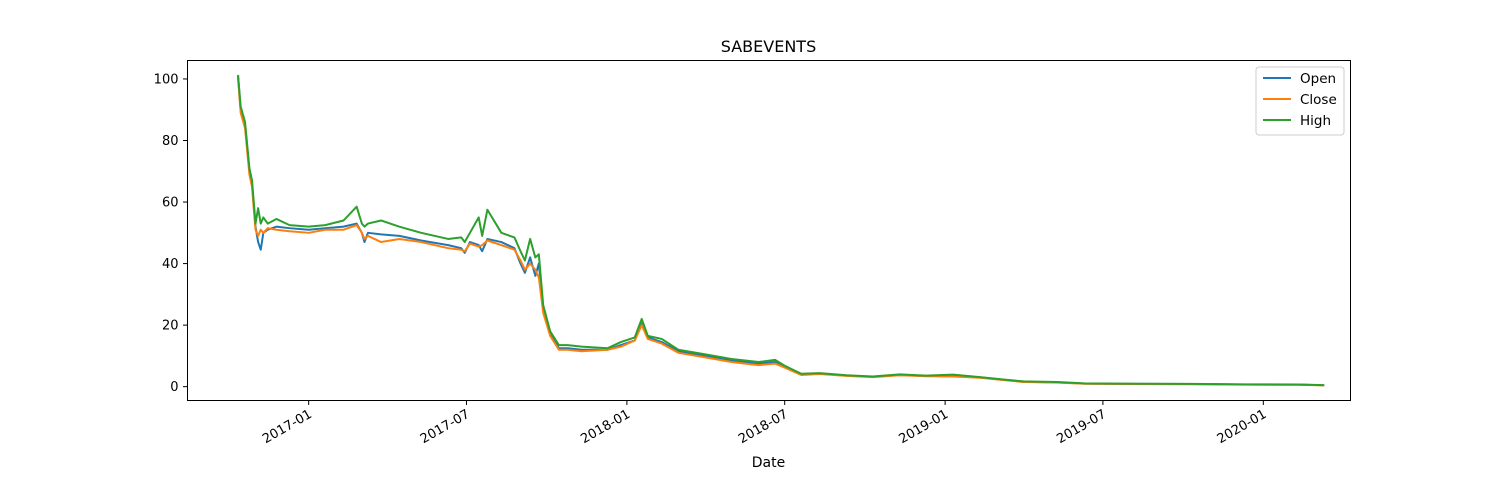  What do you see at coordinates (170, 326) in the screenshot?
I see `y-tick-label: 20` at bounding box center [170, 326].